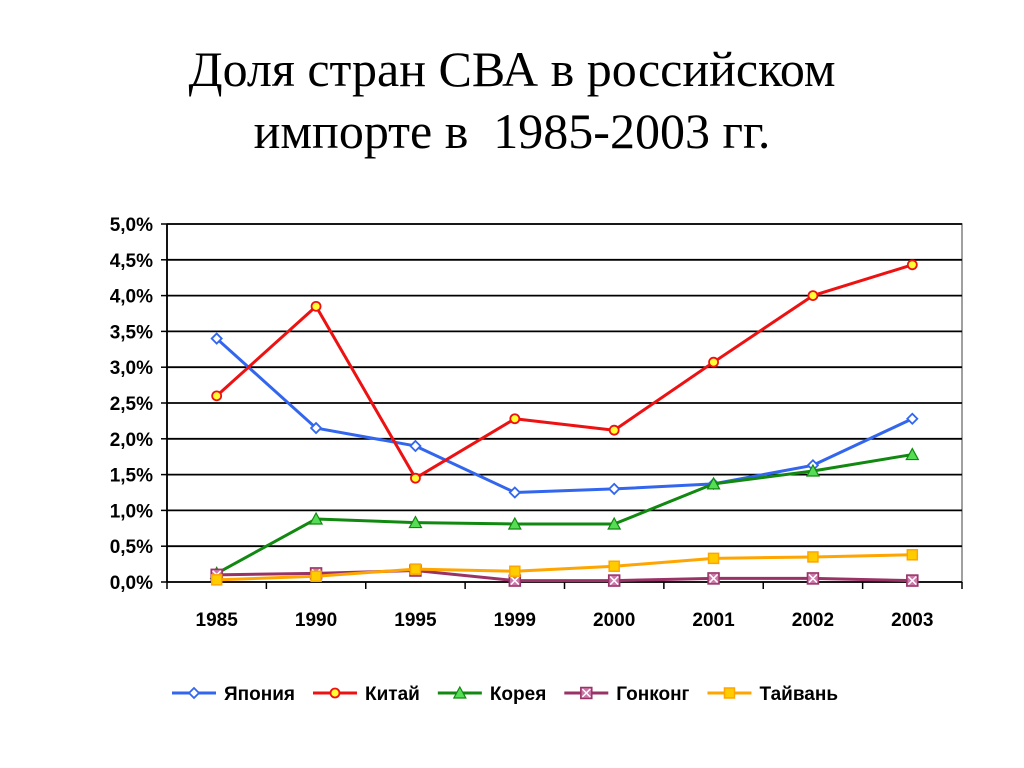 The width and height of the screenshot is (1024, 768). Describe the element at coordinates (217, 620) in the screenshot. I see `x-tick-label: 1985` at that location.